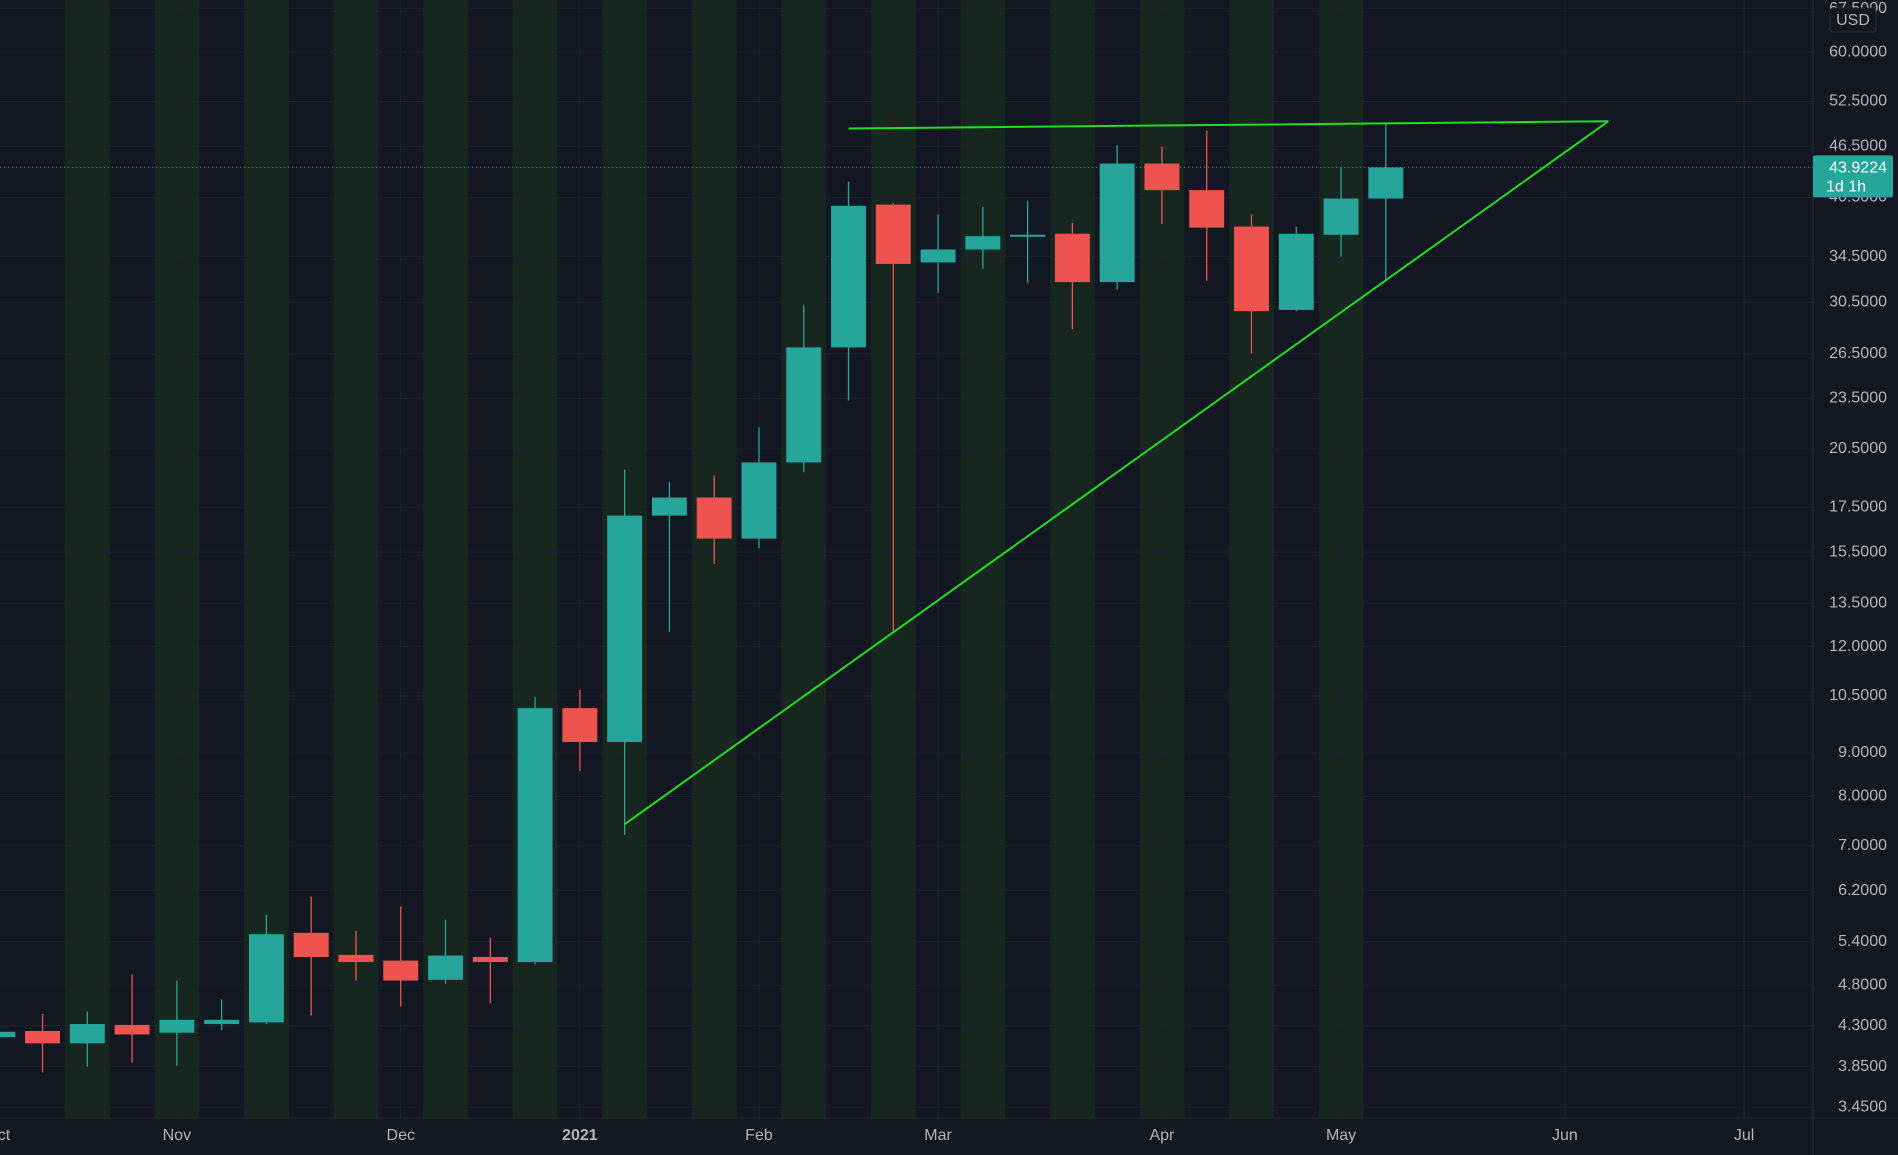 This screenshot has height=1155, width=1898. Describe the element at coordinates (938, 1135) in the screenshot. I see `x-tick-label: Mar` at that location.